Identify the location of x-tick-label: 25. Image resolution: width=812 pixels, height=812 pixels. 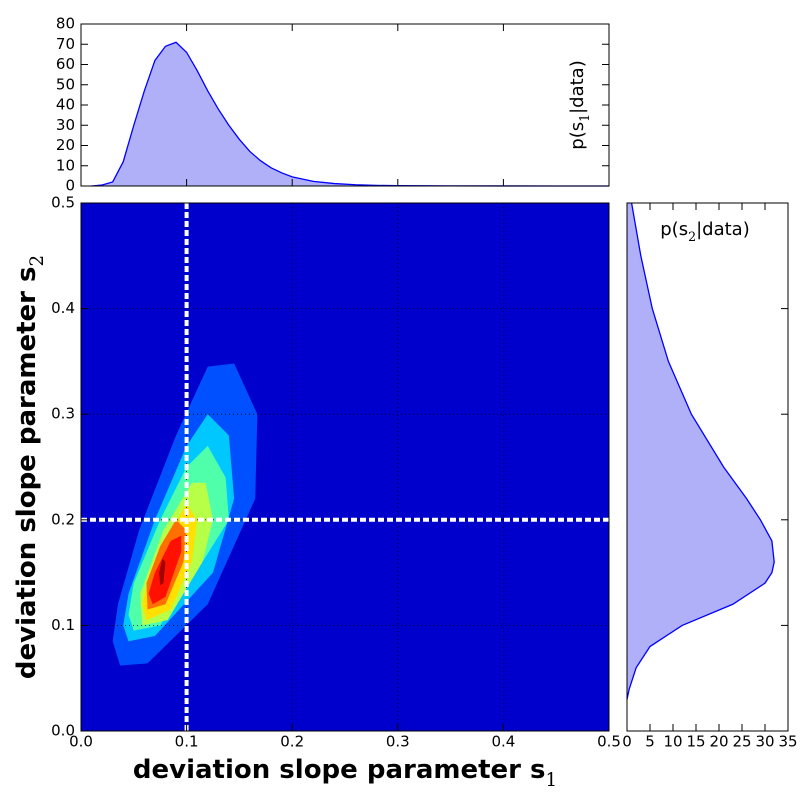
(741, 742).